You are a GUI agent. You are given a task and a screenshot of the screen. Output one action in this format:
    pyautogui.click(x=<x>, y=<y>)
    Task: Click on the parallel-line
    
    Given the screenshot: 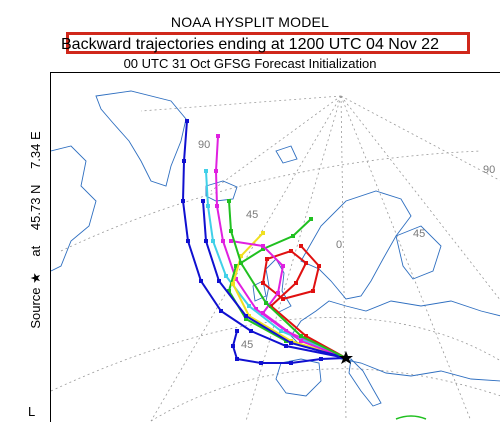 What is the action you would take?
    pyautogui.click(x=325, y=395)
    